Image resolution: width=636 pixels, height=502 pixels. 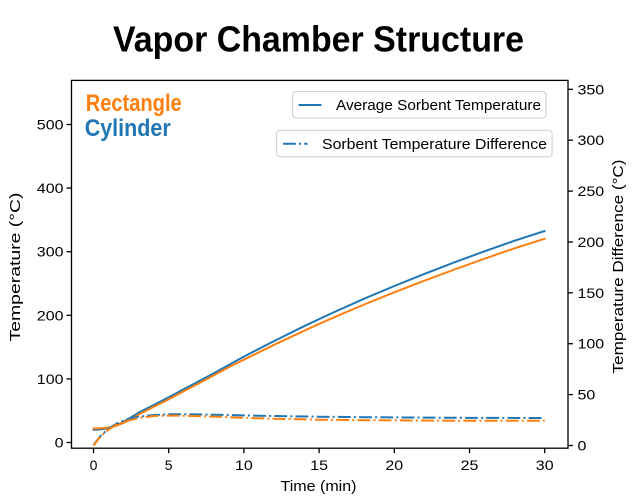 What do you see at coordinates (618, 267) in the screenshot?
I see `svg-text: Temperature Difference (°C)` at bounding box center [618, 267].